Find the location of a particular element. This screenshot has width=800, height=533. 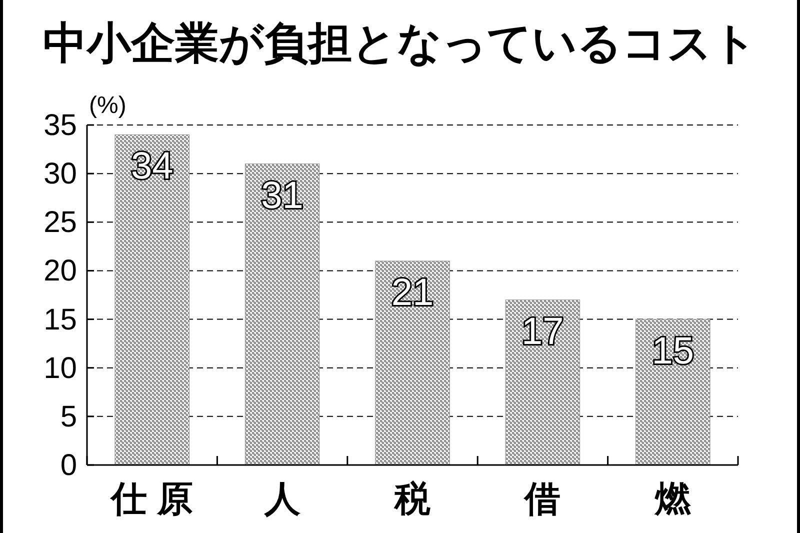

y-tick-label: 20 is located at coordinates (60, 271).